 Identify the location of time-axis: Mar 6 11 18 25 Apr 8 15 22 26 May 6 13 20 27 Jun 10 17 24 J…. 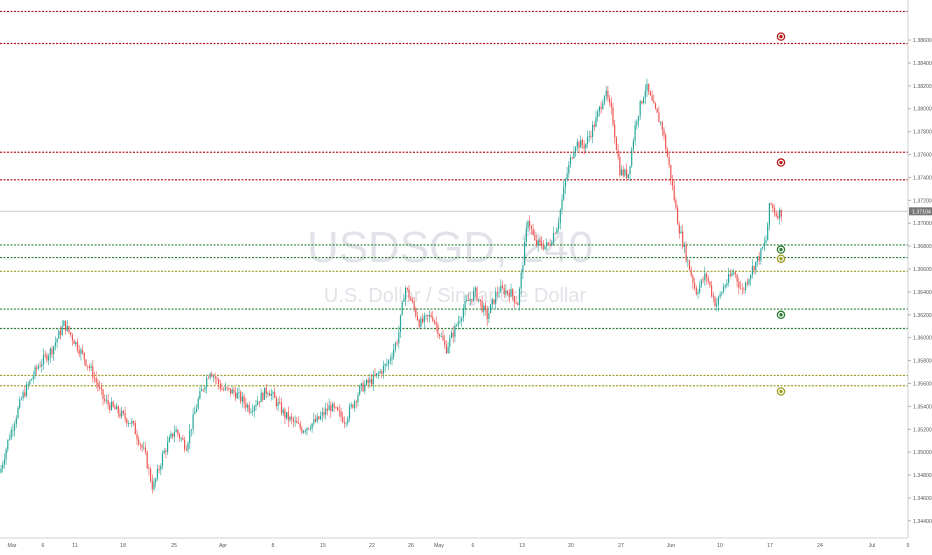
(455, 543).